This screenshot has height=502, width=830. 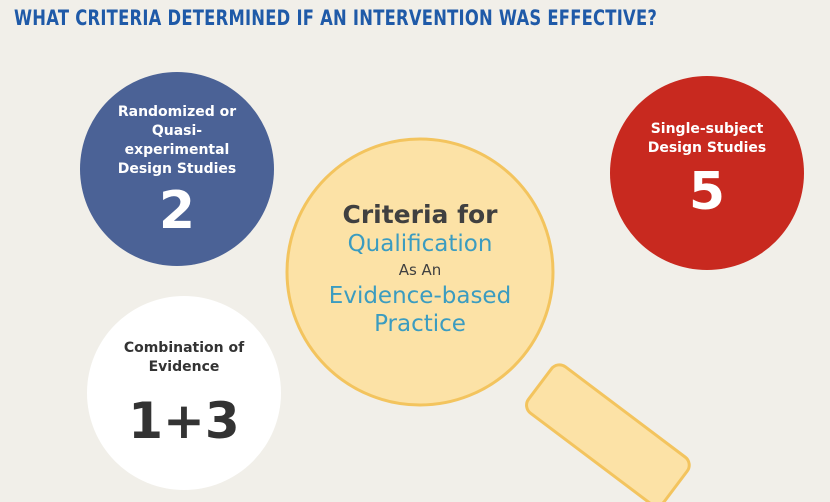 What do you see at coordinates (420, 244) in the screenshot?
I see `center-line-qualification: Qualification` at bounding box center [420, 244].